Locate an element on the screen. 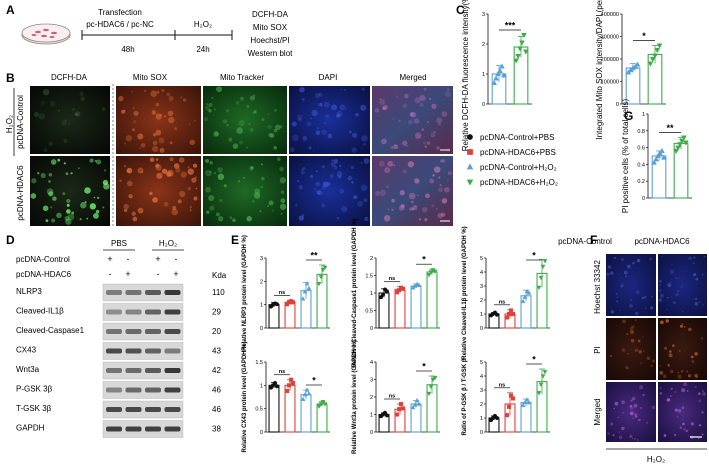 This screenshot has width=709, height=472. y-tick-label: 200000 is located at coordinates (610, 60).